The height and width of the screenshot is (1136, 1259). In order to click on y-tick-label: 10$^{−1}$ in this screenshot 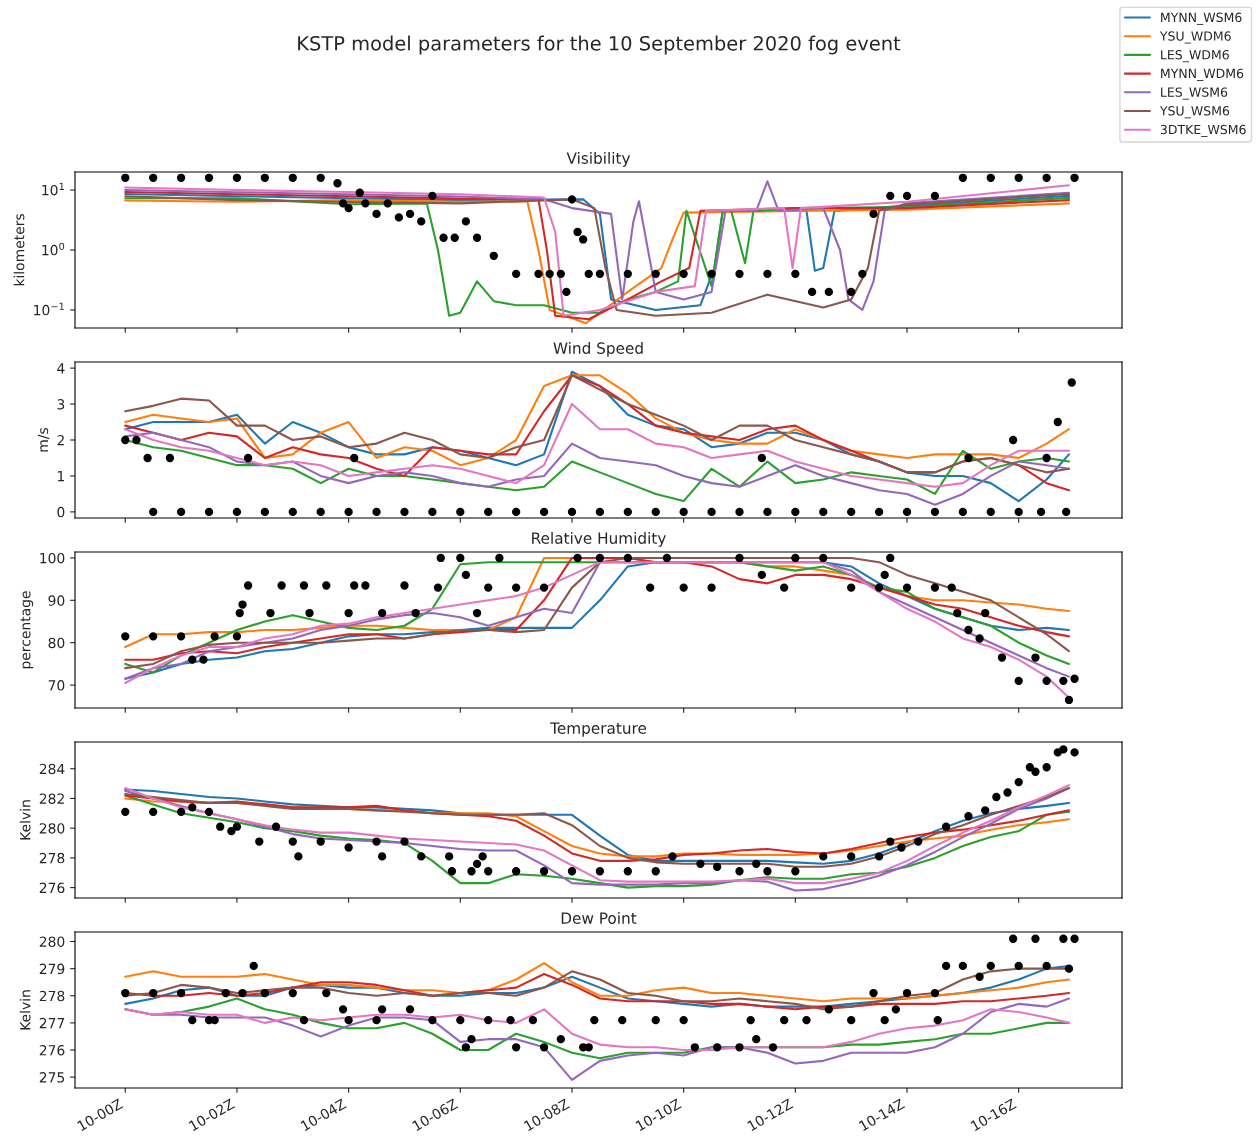, I will do `click(49, 309)`.